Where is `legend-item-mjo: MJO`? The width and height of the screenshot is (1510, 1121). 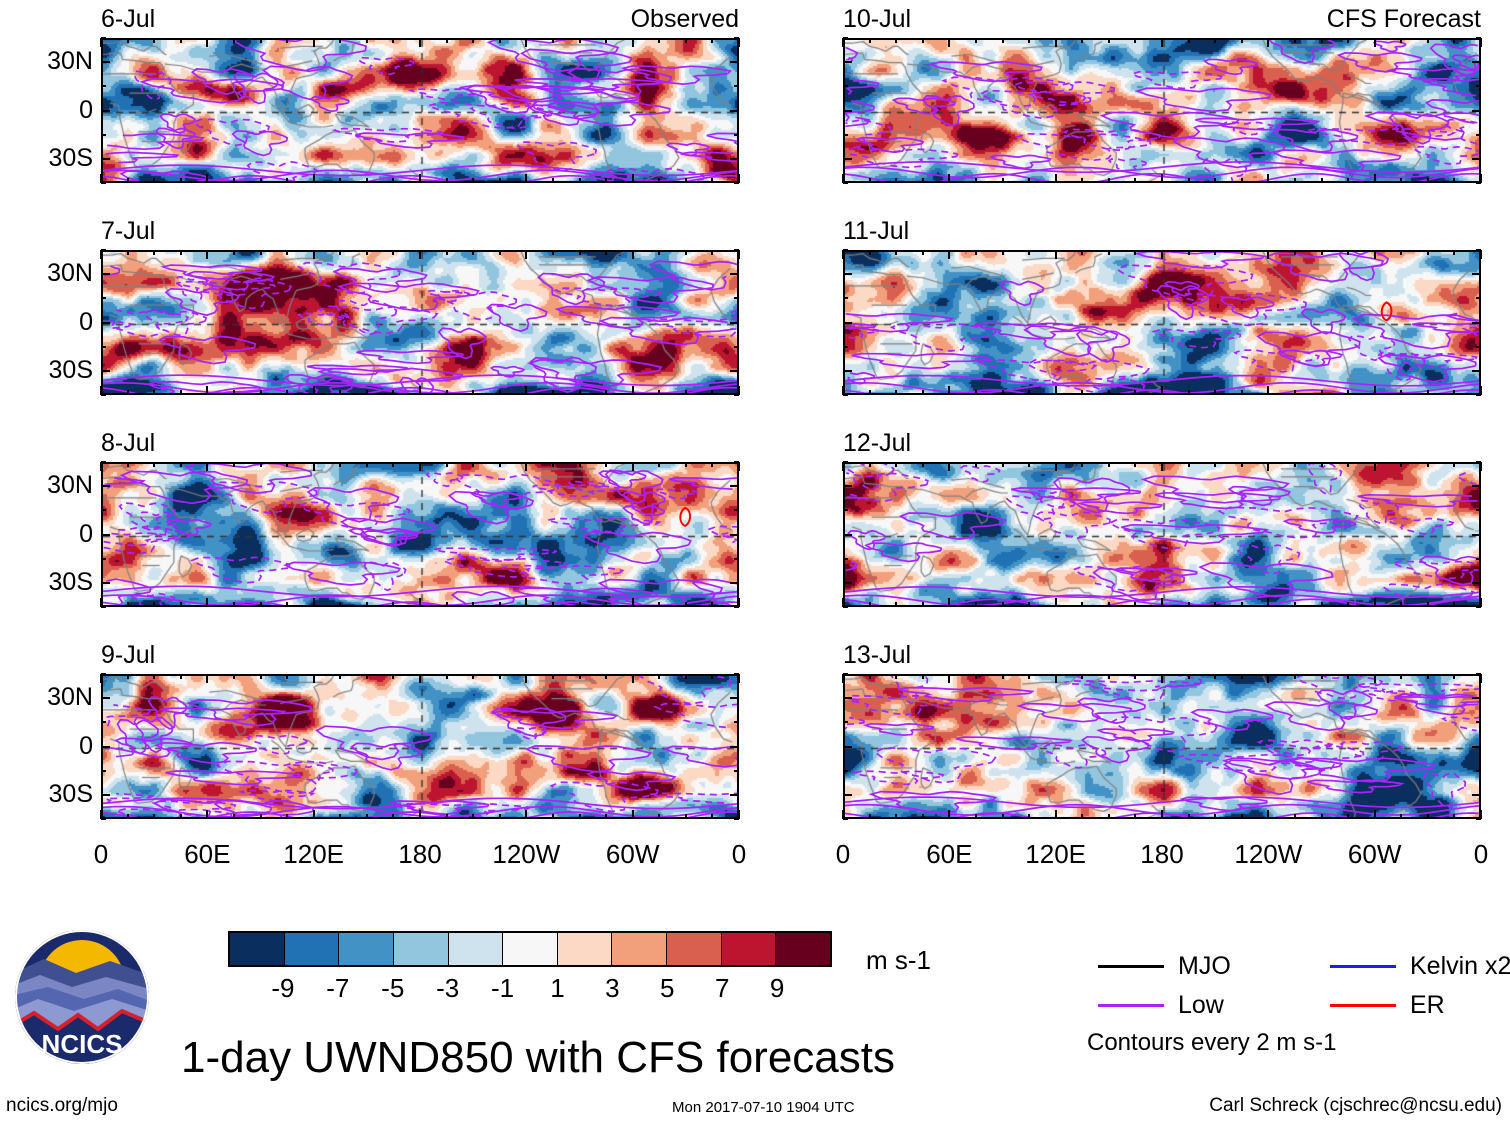 legend-item-mjo: MJO is located at coordinates (1164, 966).